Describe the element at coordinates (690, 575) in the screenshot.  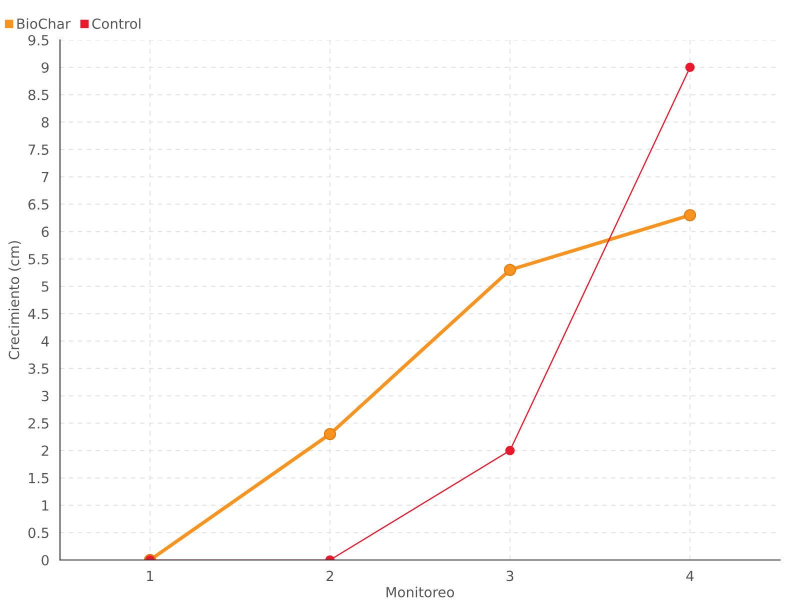
I see `x-tick-label: 4` at that location.